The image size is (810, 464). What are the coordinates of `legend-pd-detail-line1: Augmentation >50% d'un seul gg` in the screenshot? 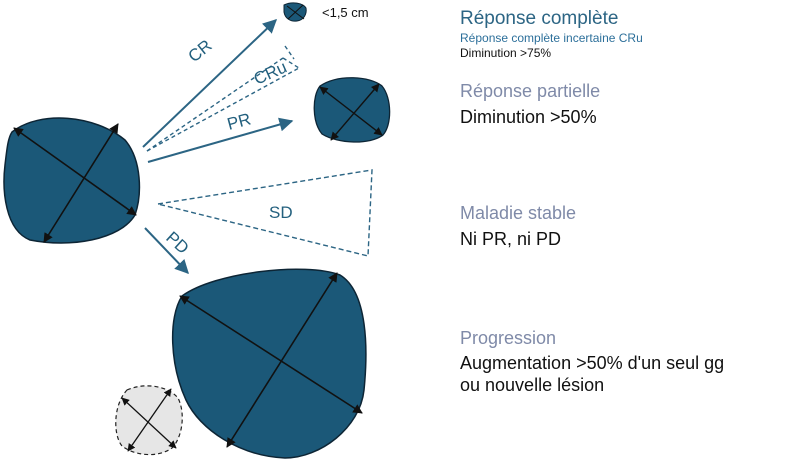 It's located at (592, 362).